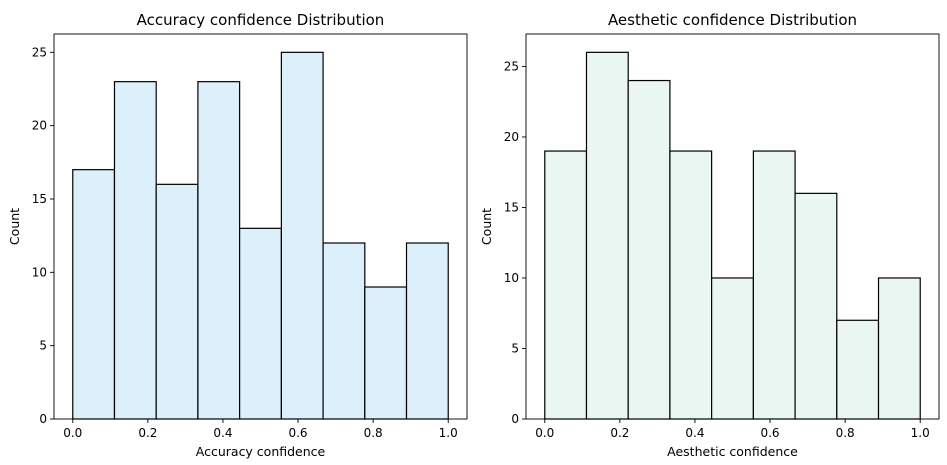 The image size is (947, 465). What do you see at coordinates (732, 20) in the screenshot?
I see `chart-title: Aesthetic confidence Distribution` at bounding box center [732, 20].